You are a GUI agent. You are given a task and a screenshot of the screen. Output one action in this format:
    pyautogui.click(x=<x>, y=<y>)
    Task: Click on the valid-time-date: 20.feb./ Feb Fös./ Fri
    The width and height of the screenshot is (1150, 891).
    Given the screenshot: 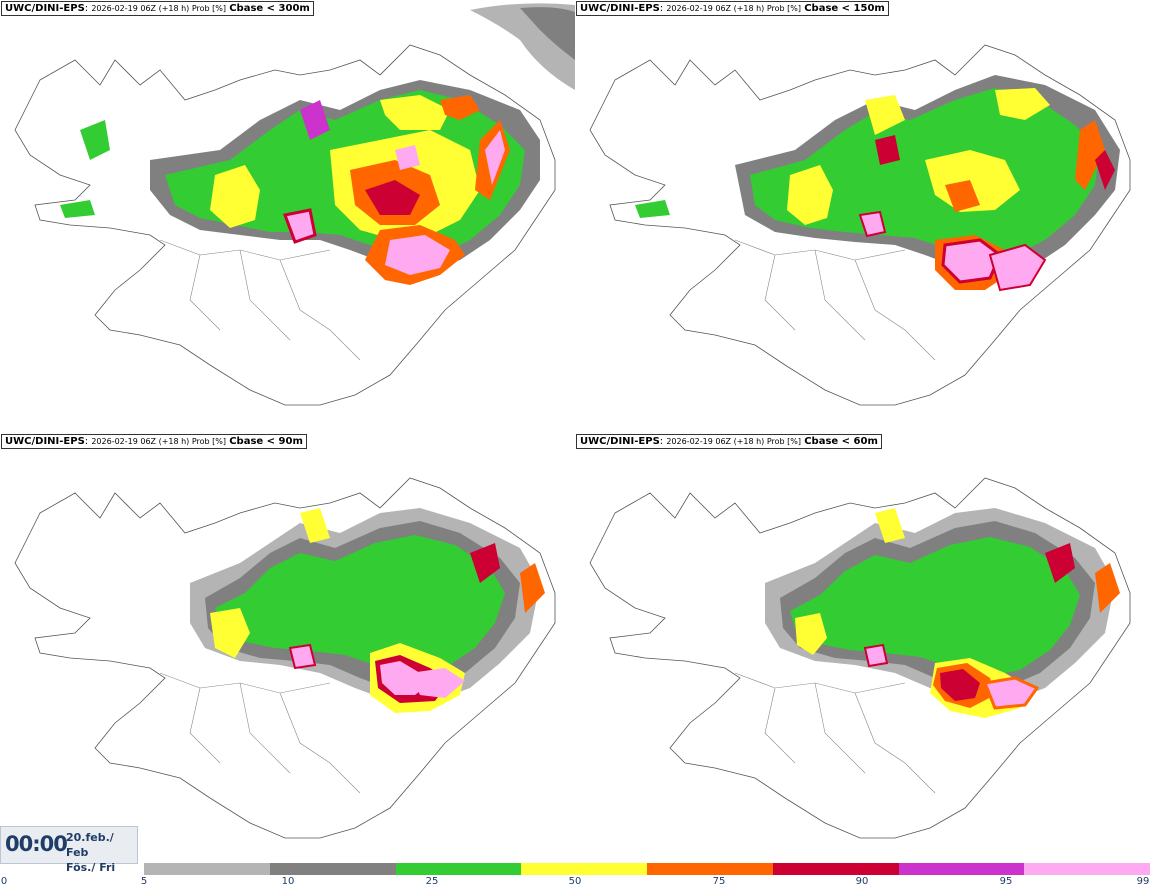 What is the action you would take?
    pyautogui.click(x=101, y=852)
    